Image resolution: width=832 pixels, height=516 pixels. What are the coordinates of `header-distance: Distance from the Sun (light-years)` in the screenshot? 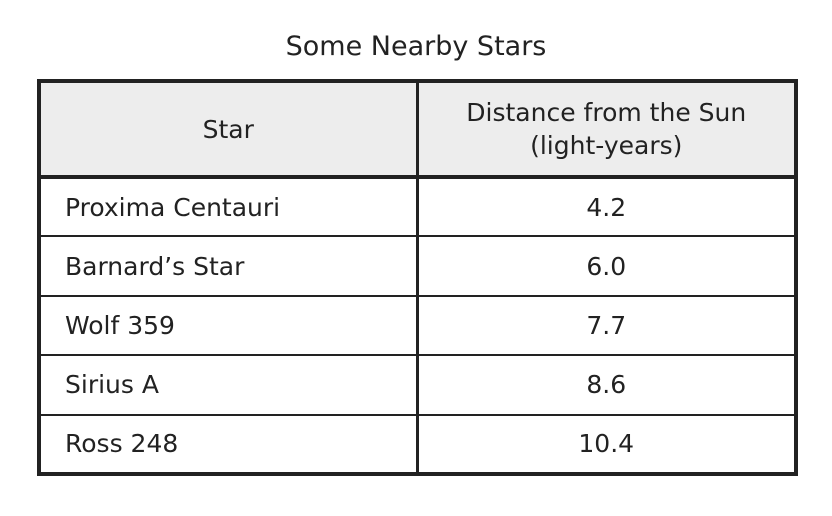 It's located at (606, 129).